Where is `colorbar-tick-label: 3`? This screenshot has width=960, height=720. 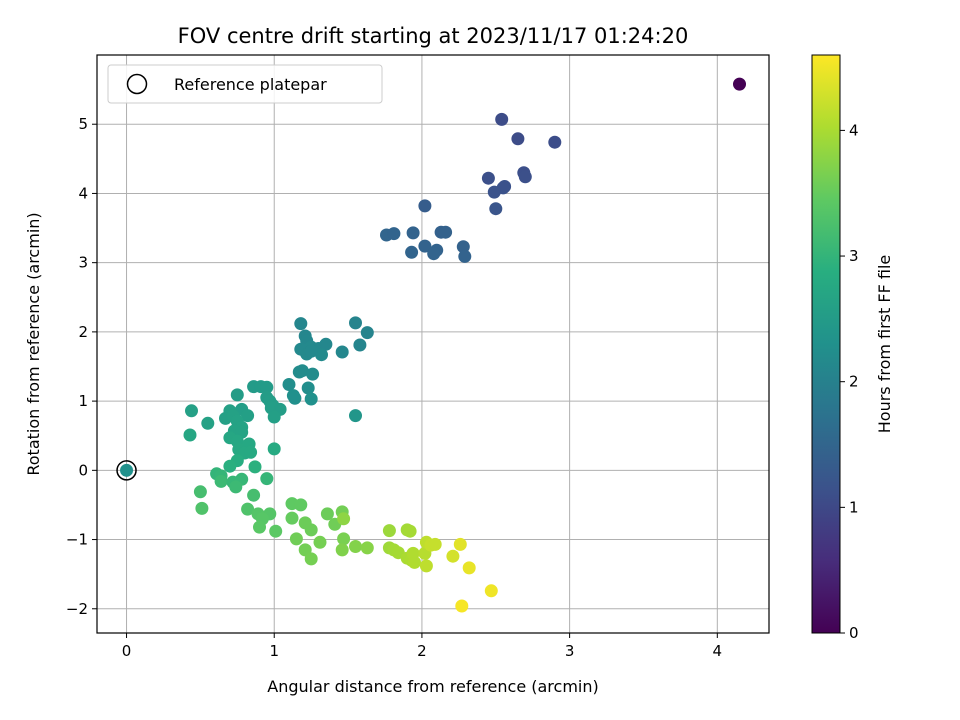 colorbar-tick-label: 3 is located at coordinates (854, 256).